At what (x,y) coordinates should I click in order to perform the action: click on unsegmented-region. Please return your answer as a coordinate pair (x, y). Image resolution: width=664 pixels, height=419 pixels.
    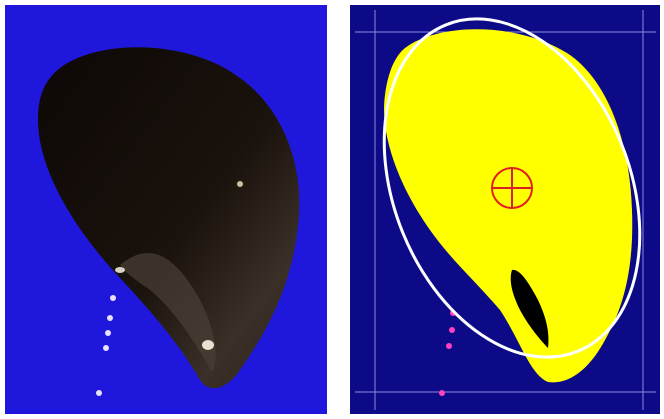
    Looking at the image, I should click on (529, 308).